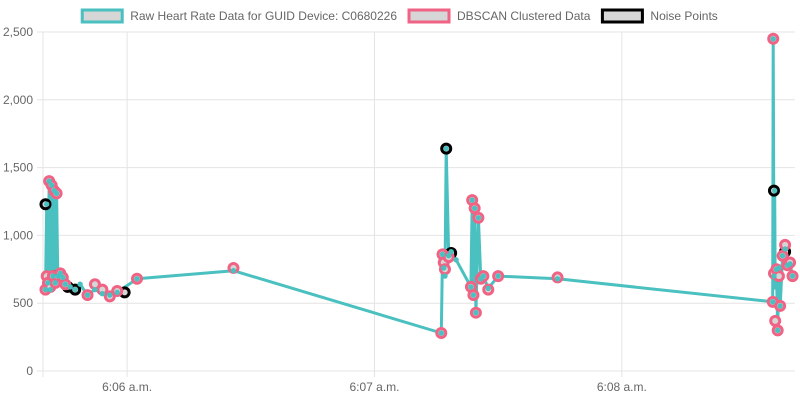  What do you see at coordinates (429, 16) in the screenshot?
I see `legend-swatch-clustered` at bounding box center [429, 16].